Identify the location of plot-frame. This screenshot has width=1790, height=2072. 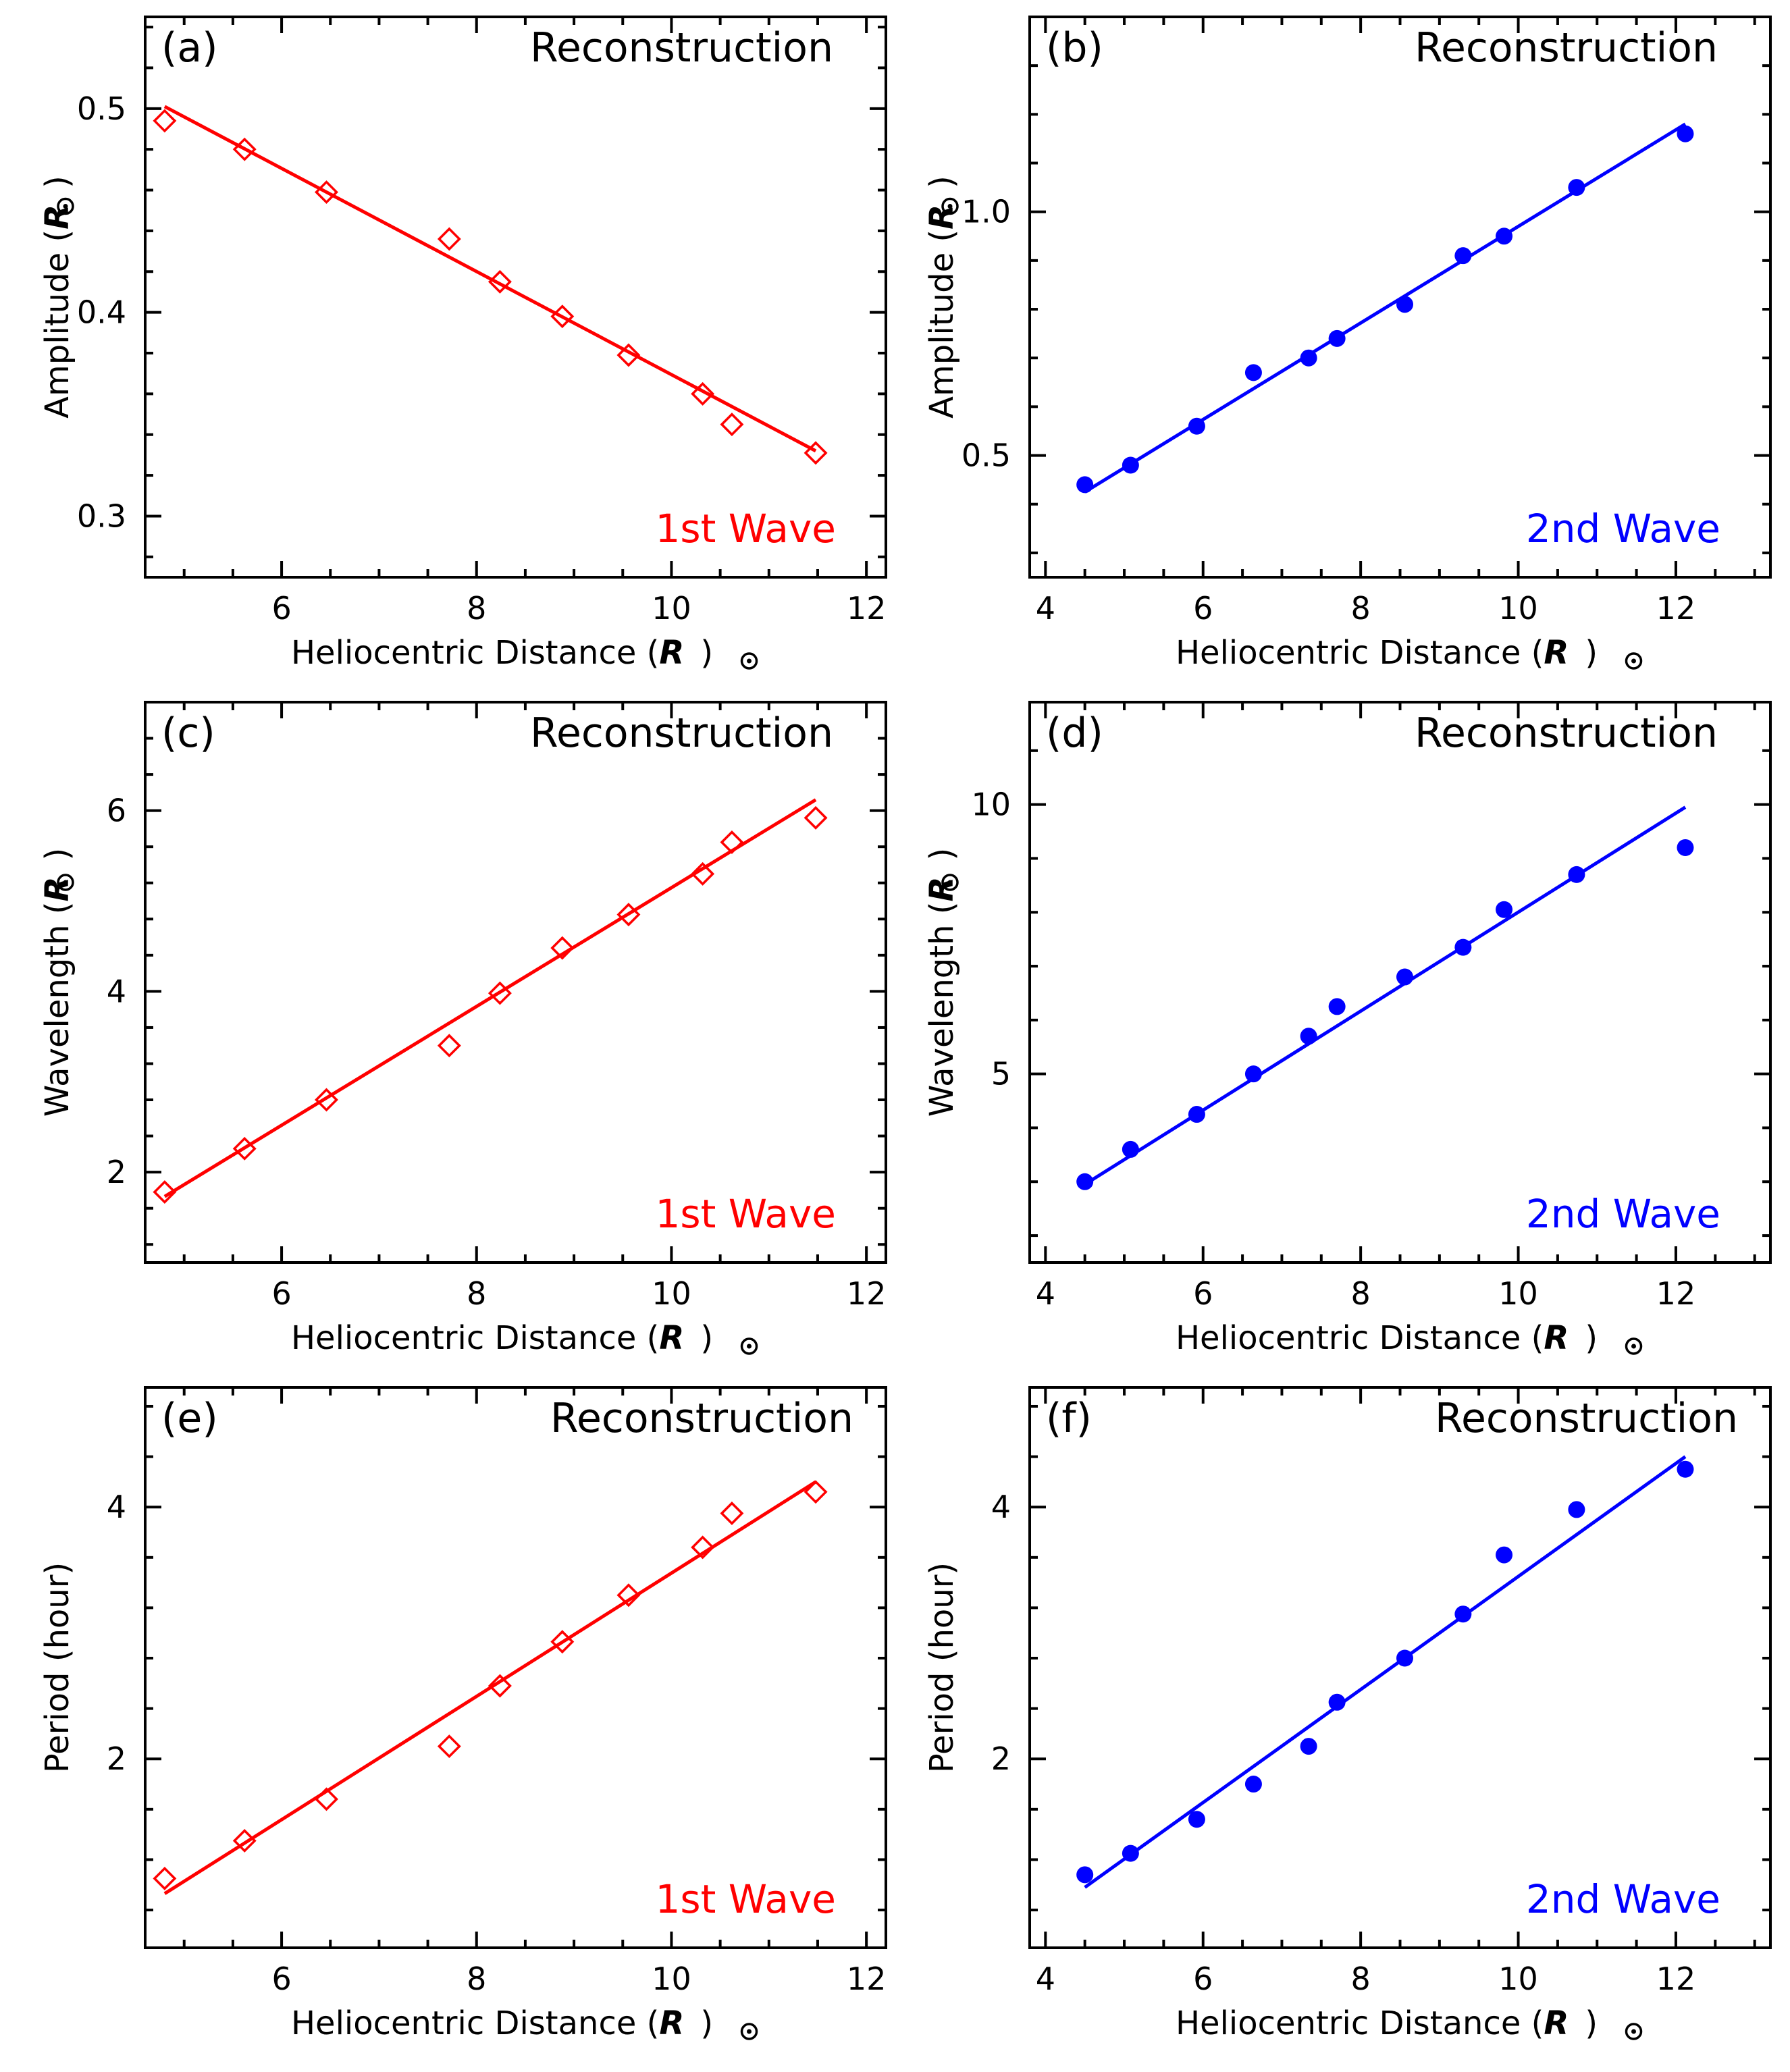
(515, 1667).